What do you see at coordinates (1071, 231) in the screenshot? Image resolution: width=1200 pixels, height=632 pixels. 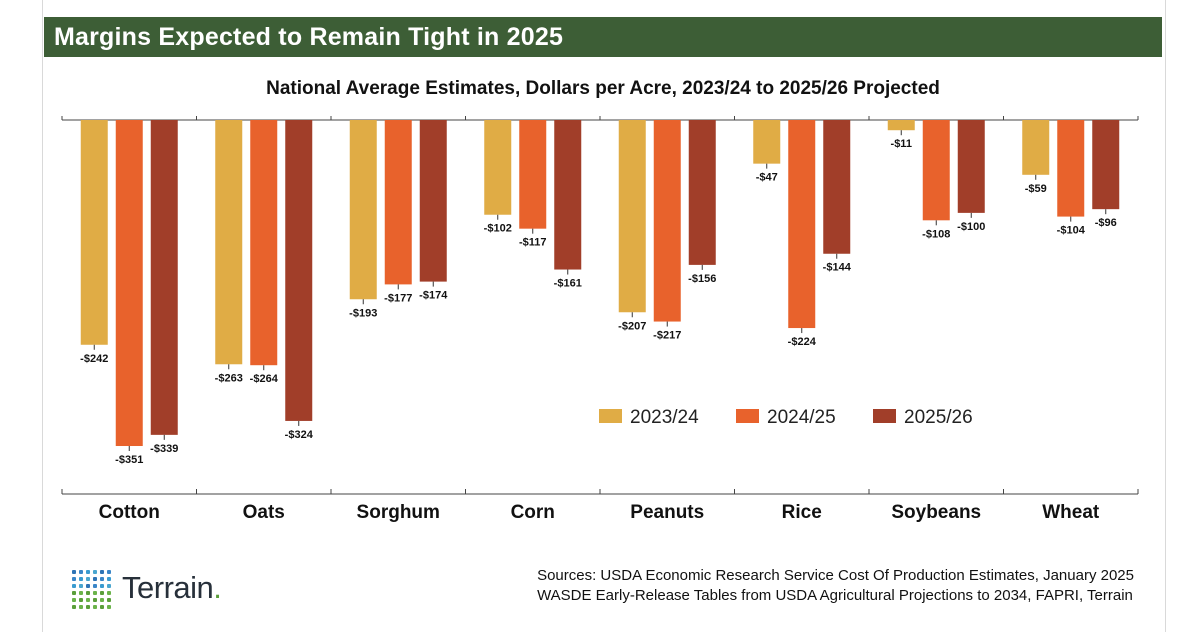 I see `data-label: -$104` at bounding box center [1071, 231].